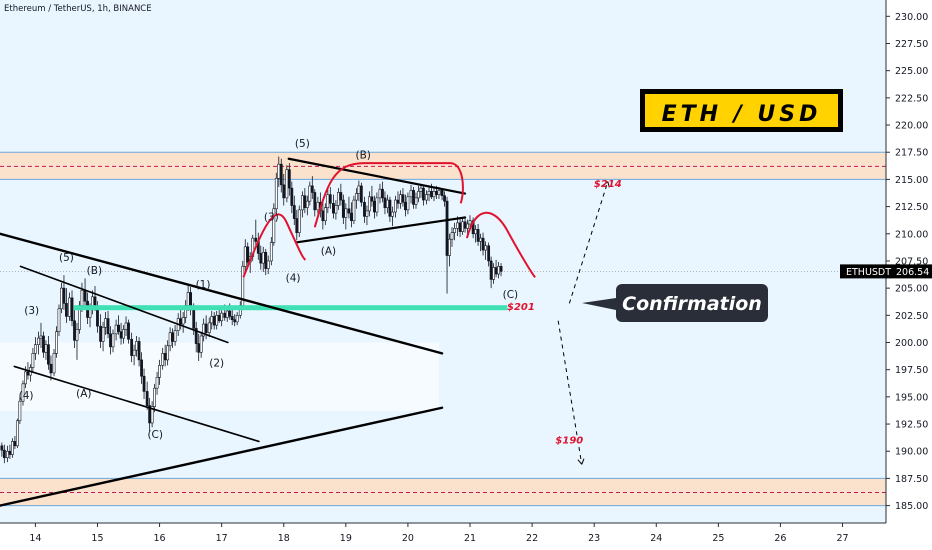 The image size is (932, 550). I want to click on head-curve, so click(388, 195).